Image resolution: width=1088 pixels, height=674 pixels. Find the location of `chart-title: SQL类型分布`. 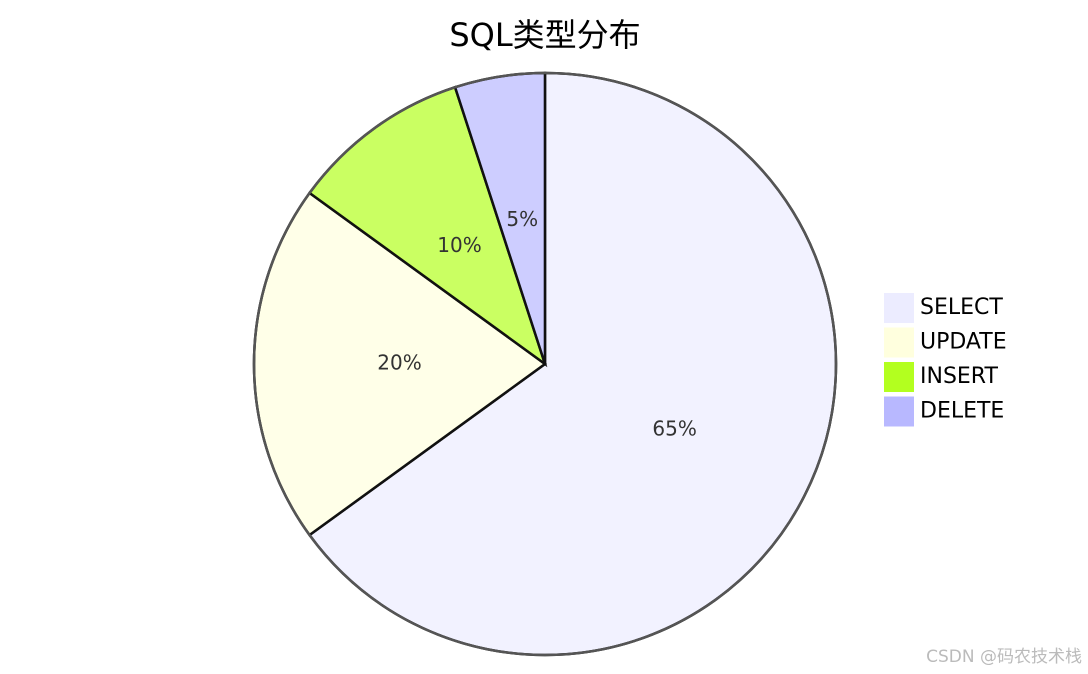

chart-title: SQL类型分布 is located at coordinates (544, 35).